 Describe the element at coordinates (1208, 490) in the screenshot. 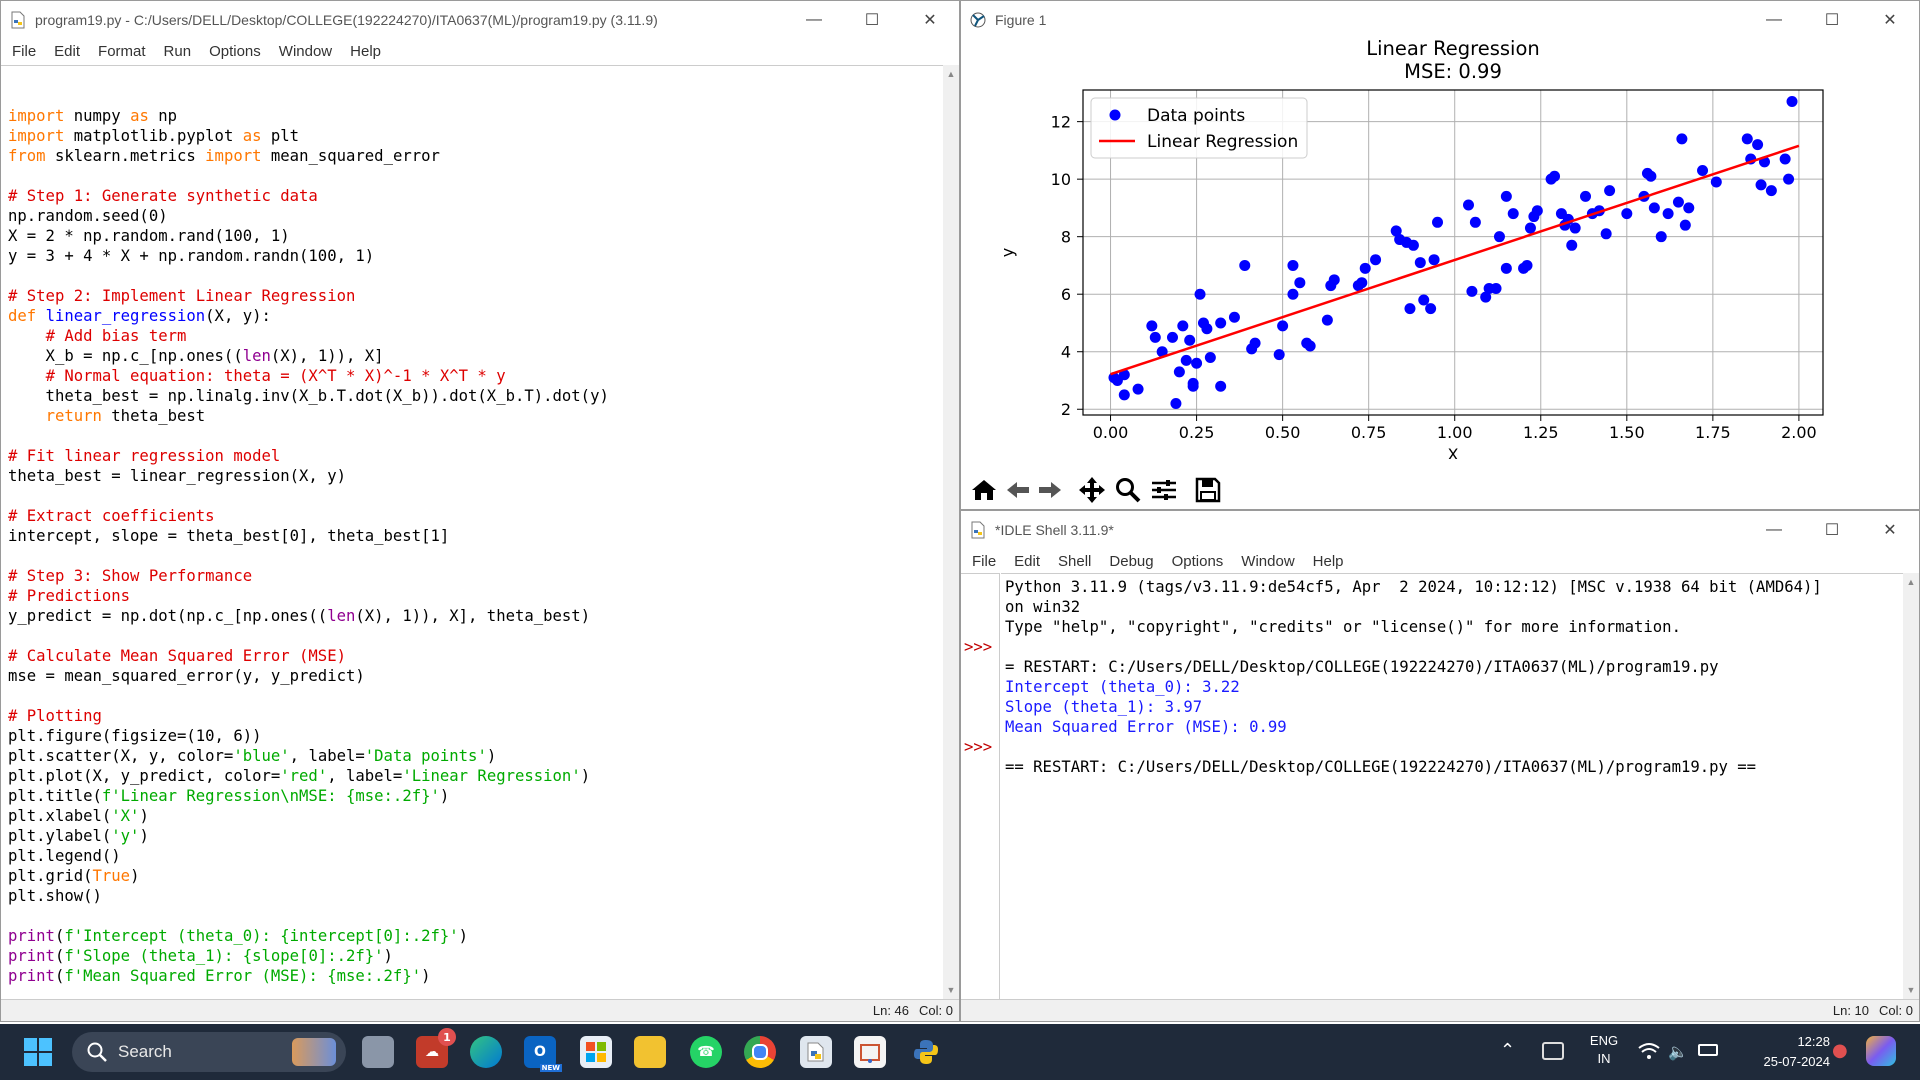

I see `save-icon` at that location.